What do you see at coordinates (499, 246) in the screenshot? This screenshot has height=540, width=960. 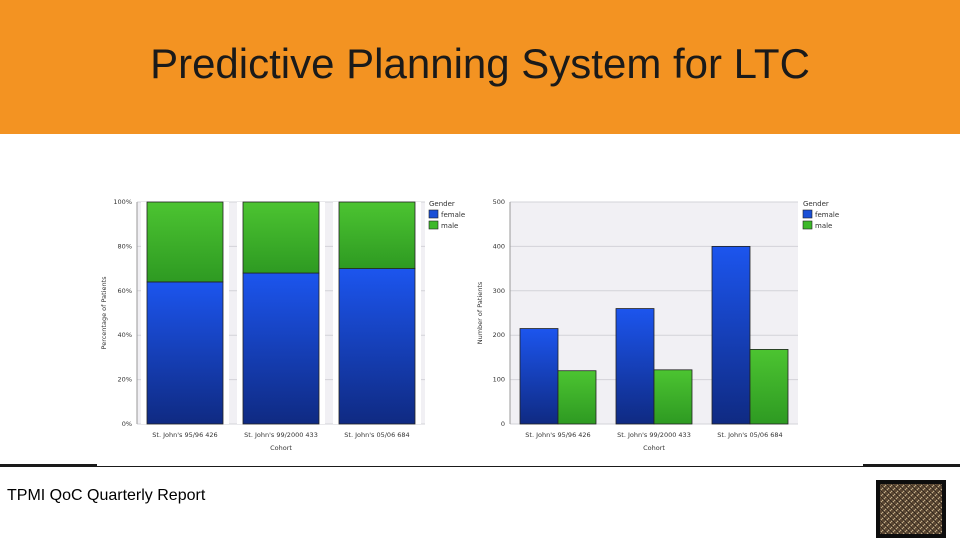 I see `y-tick-label: 400` at bounding box center [499, 246].